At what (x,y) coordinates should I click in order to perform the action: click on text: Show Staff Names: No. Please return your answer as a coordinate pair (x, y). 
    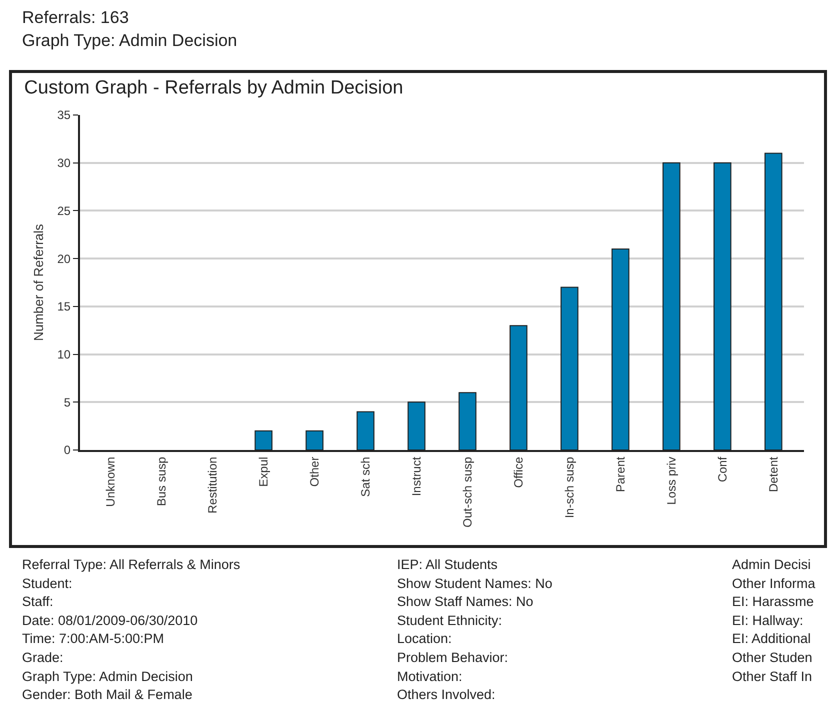
    Looking at the image, I should click on (465, 602).